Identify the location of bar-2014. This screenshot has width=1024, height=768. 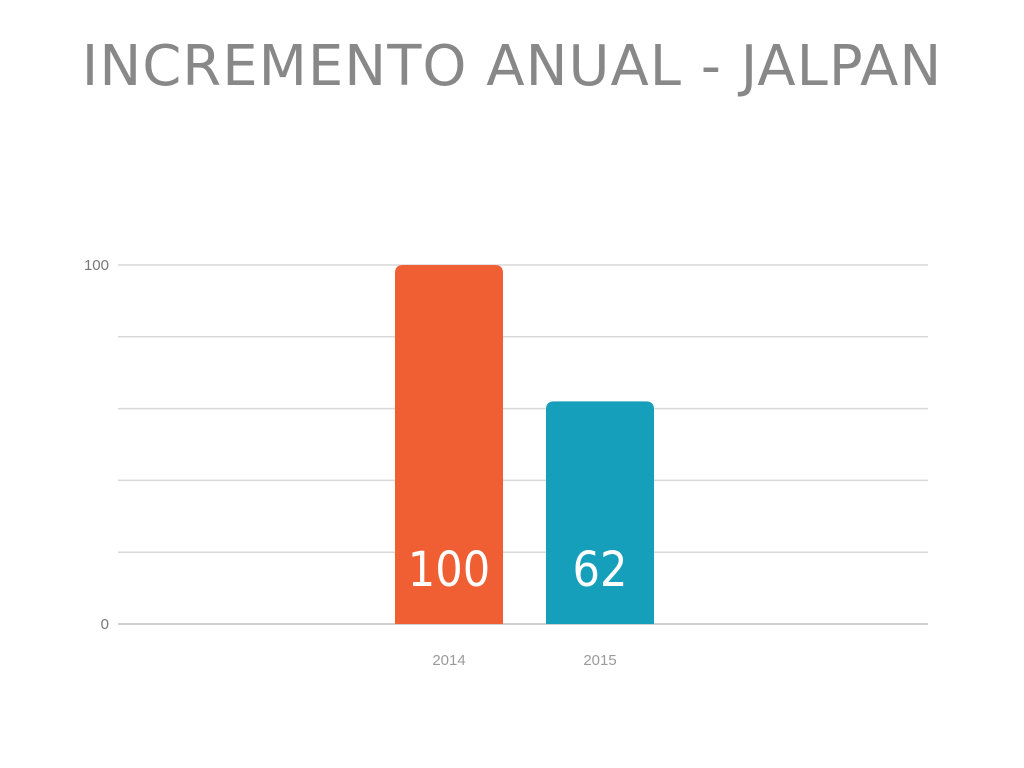
(449, 444).